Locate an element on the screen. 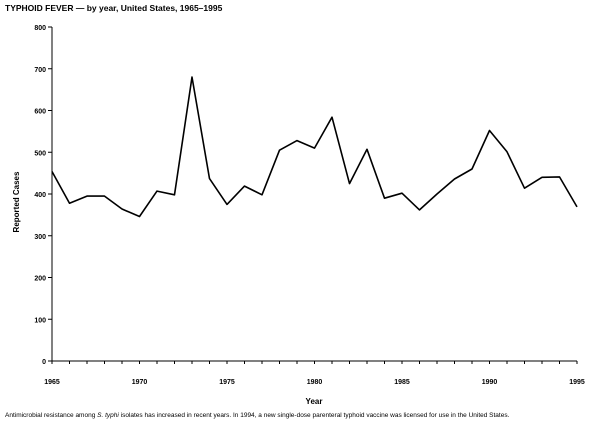 This screenshot has height=436, width=598. y-axis-ticks: 0 100 200 300 400 500 600 700 800 is located at coordinates (43, 195).